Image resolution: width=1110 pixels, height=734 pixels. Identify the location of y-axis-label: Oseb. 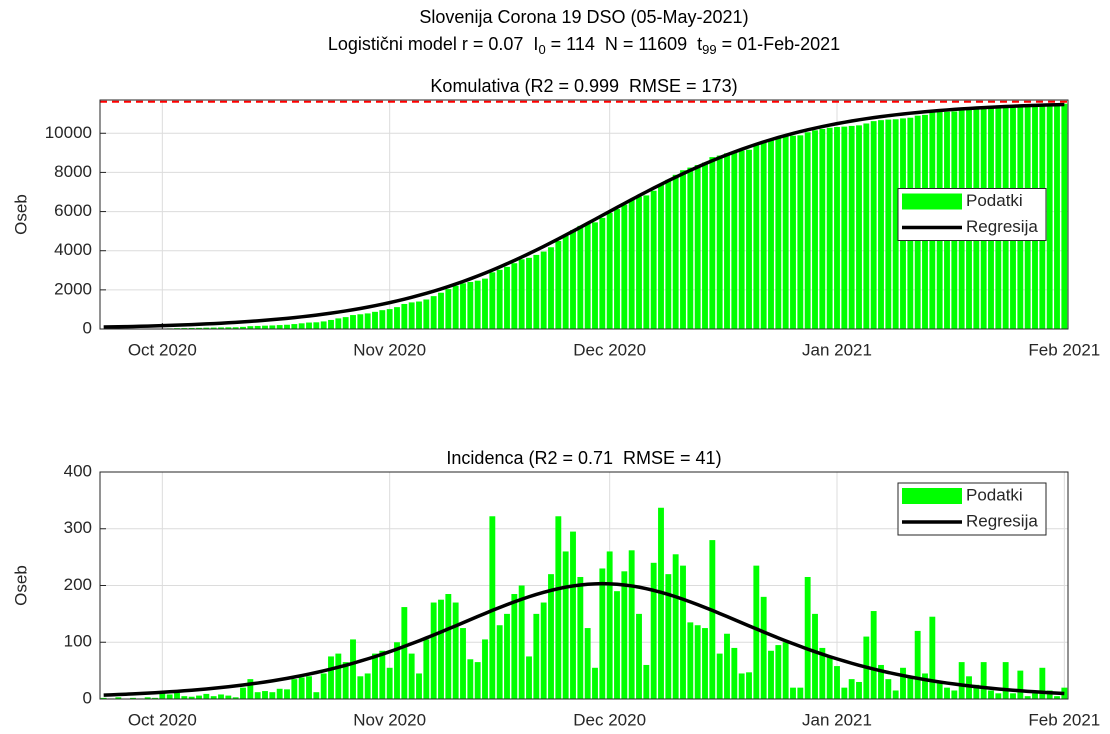
(20, 214).